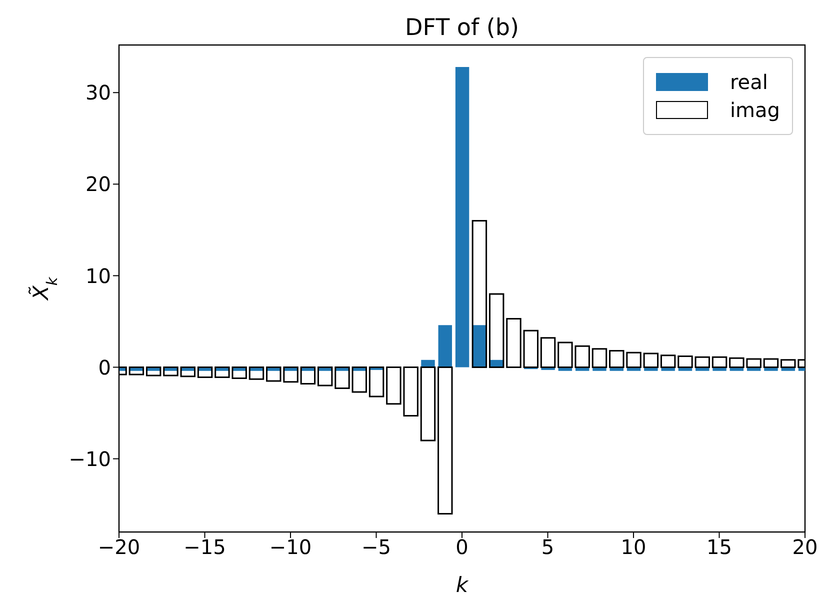 The image size is (822, 600). I want to click on x-tick-label: −20, so click(119, 547).